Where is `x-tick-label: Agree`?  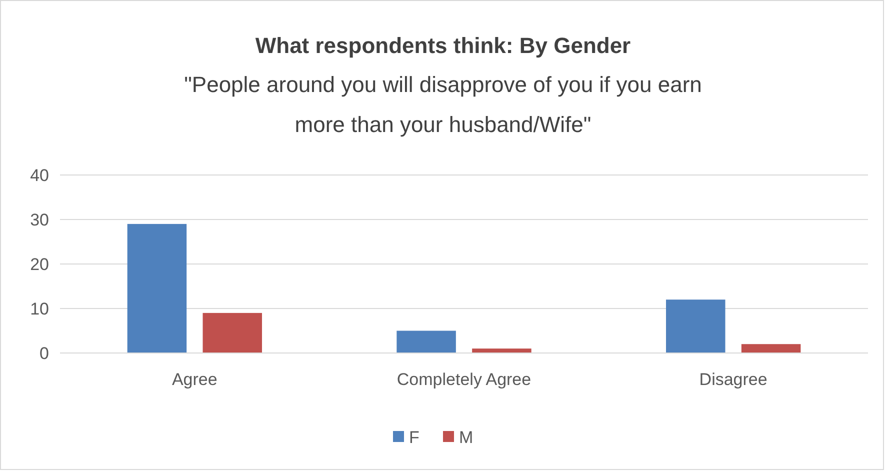 x-tick-label: Agree is located at coordinates (195, 379).